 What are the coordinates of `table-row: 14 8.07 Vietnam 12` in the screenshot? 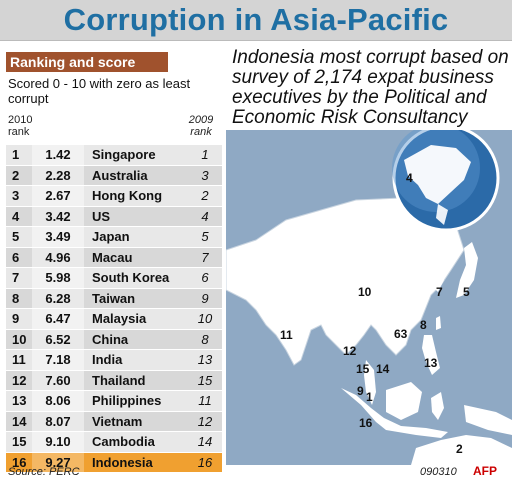 It's located at (114, 421).